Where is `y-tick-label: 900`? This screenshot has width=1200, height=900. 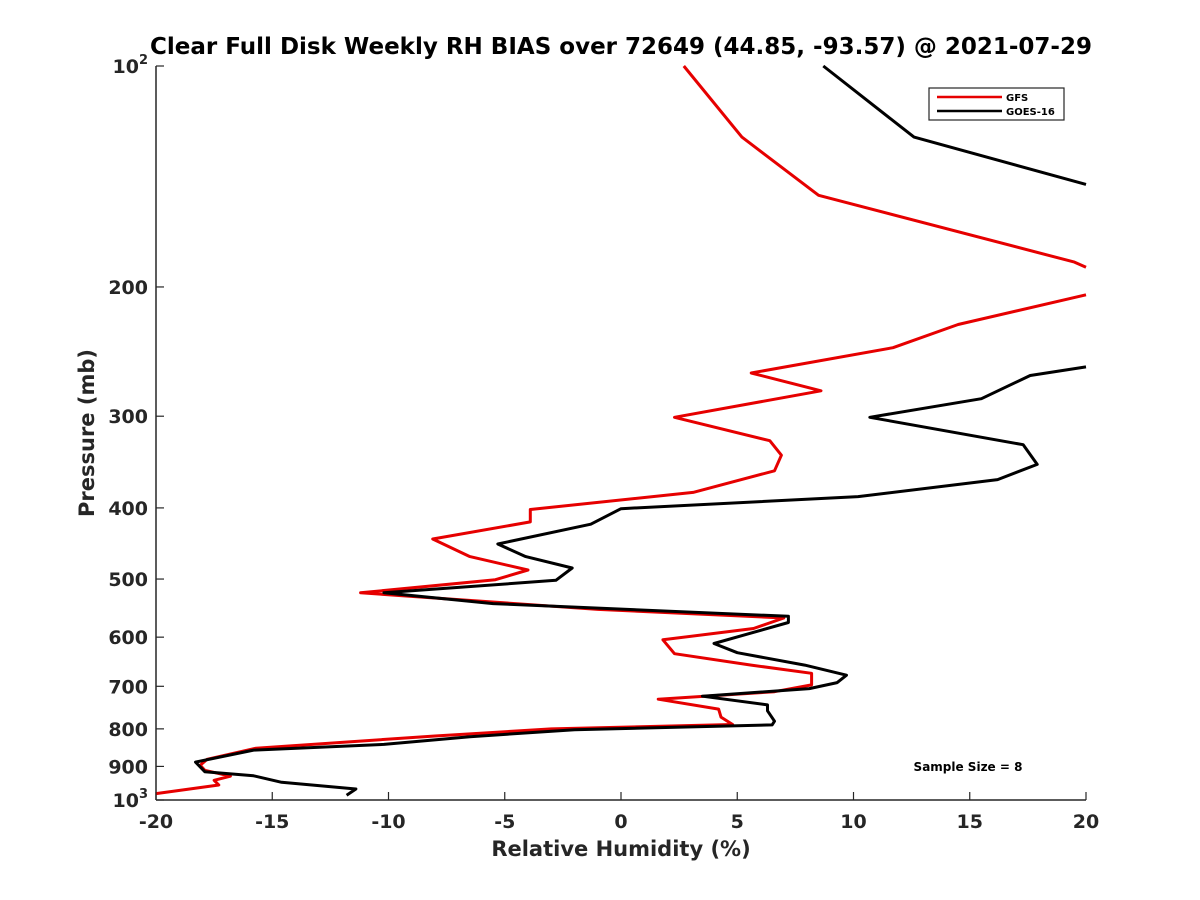
y-tick-label: 900 is located at coordinates (128, 767).